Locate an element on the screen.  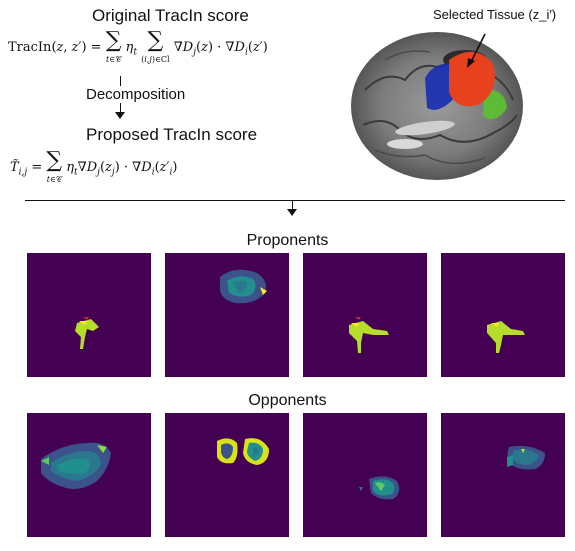
segment-green is located at coordinates (495, 104).